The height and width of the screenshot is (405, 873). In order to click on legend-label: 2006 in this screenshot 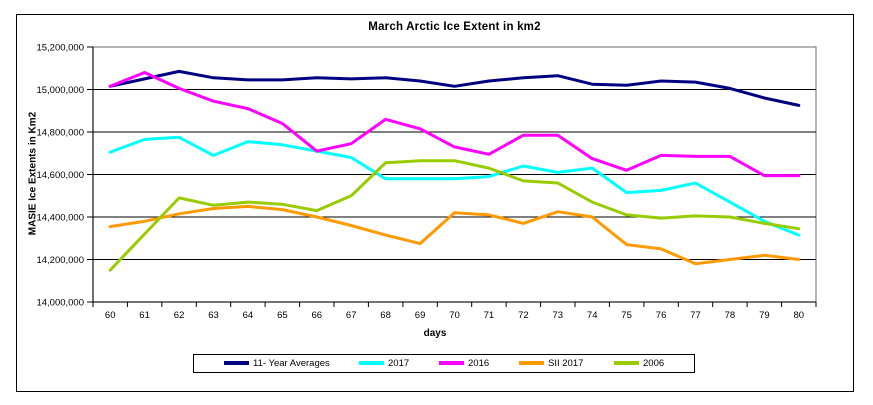, I will do `click(654, 363)`.